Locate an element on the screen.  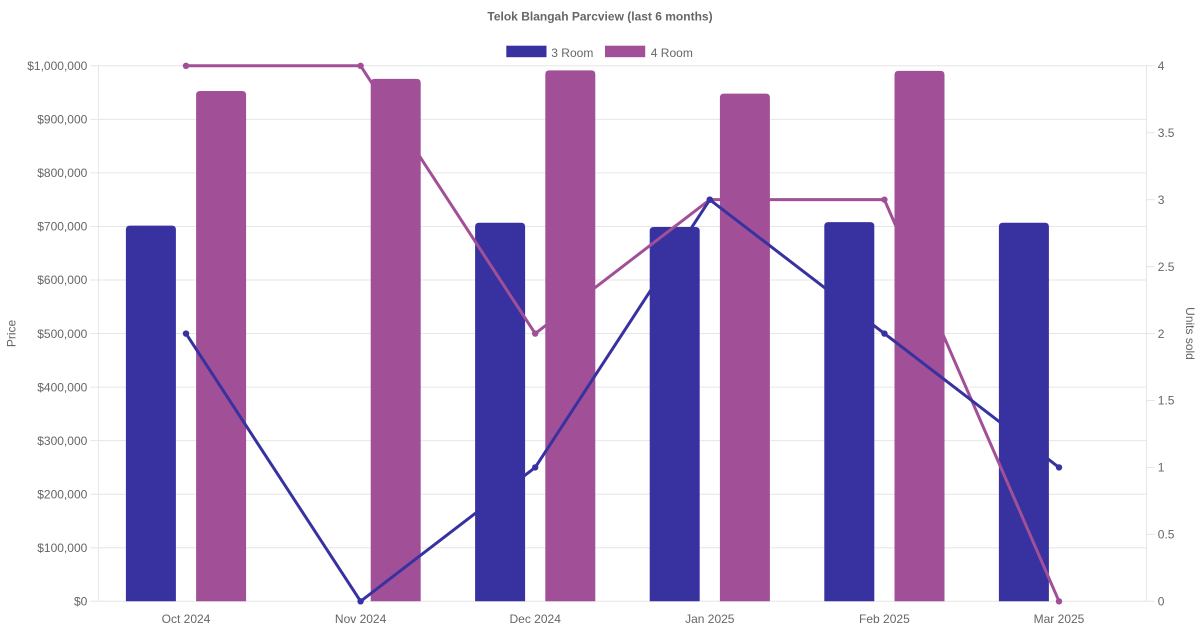
svg-text: 0.5 is located at coordinates (1166, 535).